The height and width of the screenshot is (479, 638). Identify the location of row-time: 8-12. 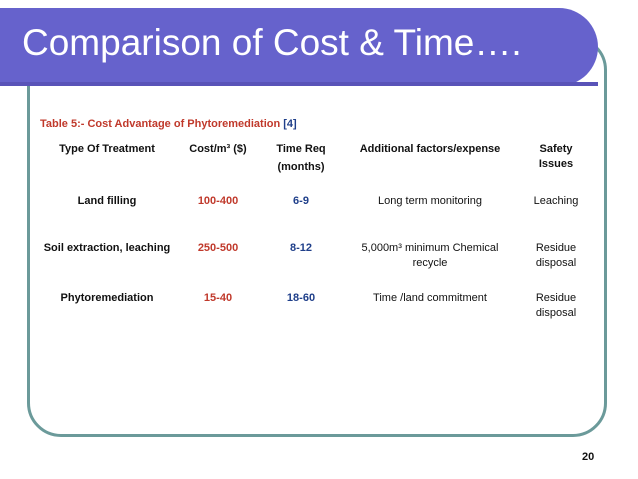
(301, 248).